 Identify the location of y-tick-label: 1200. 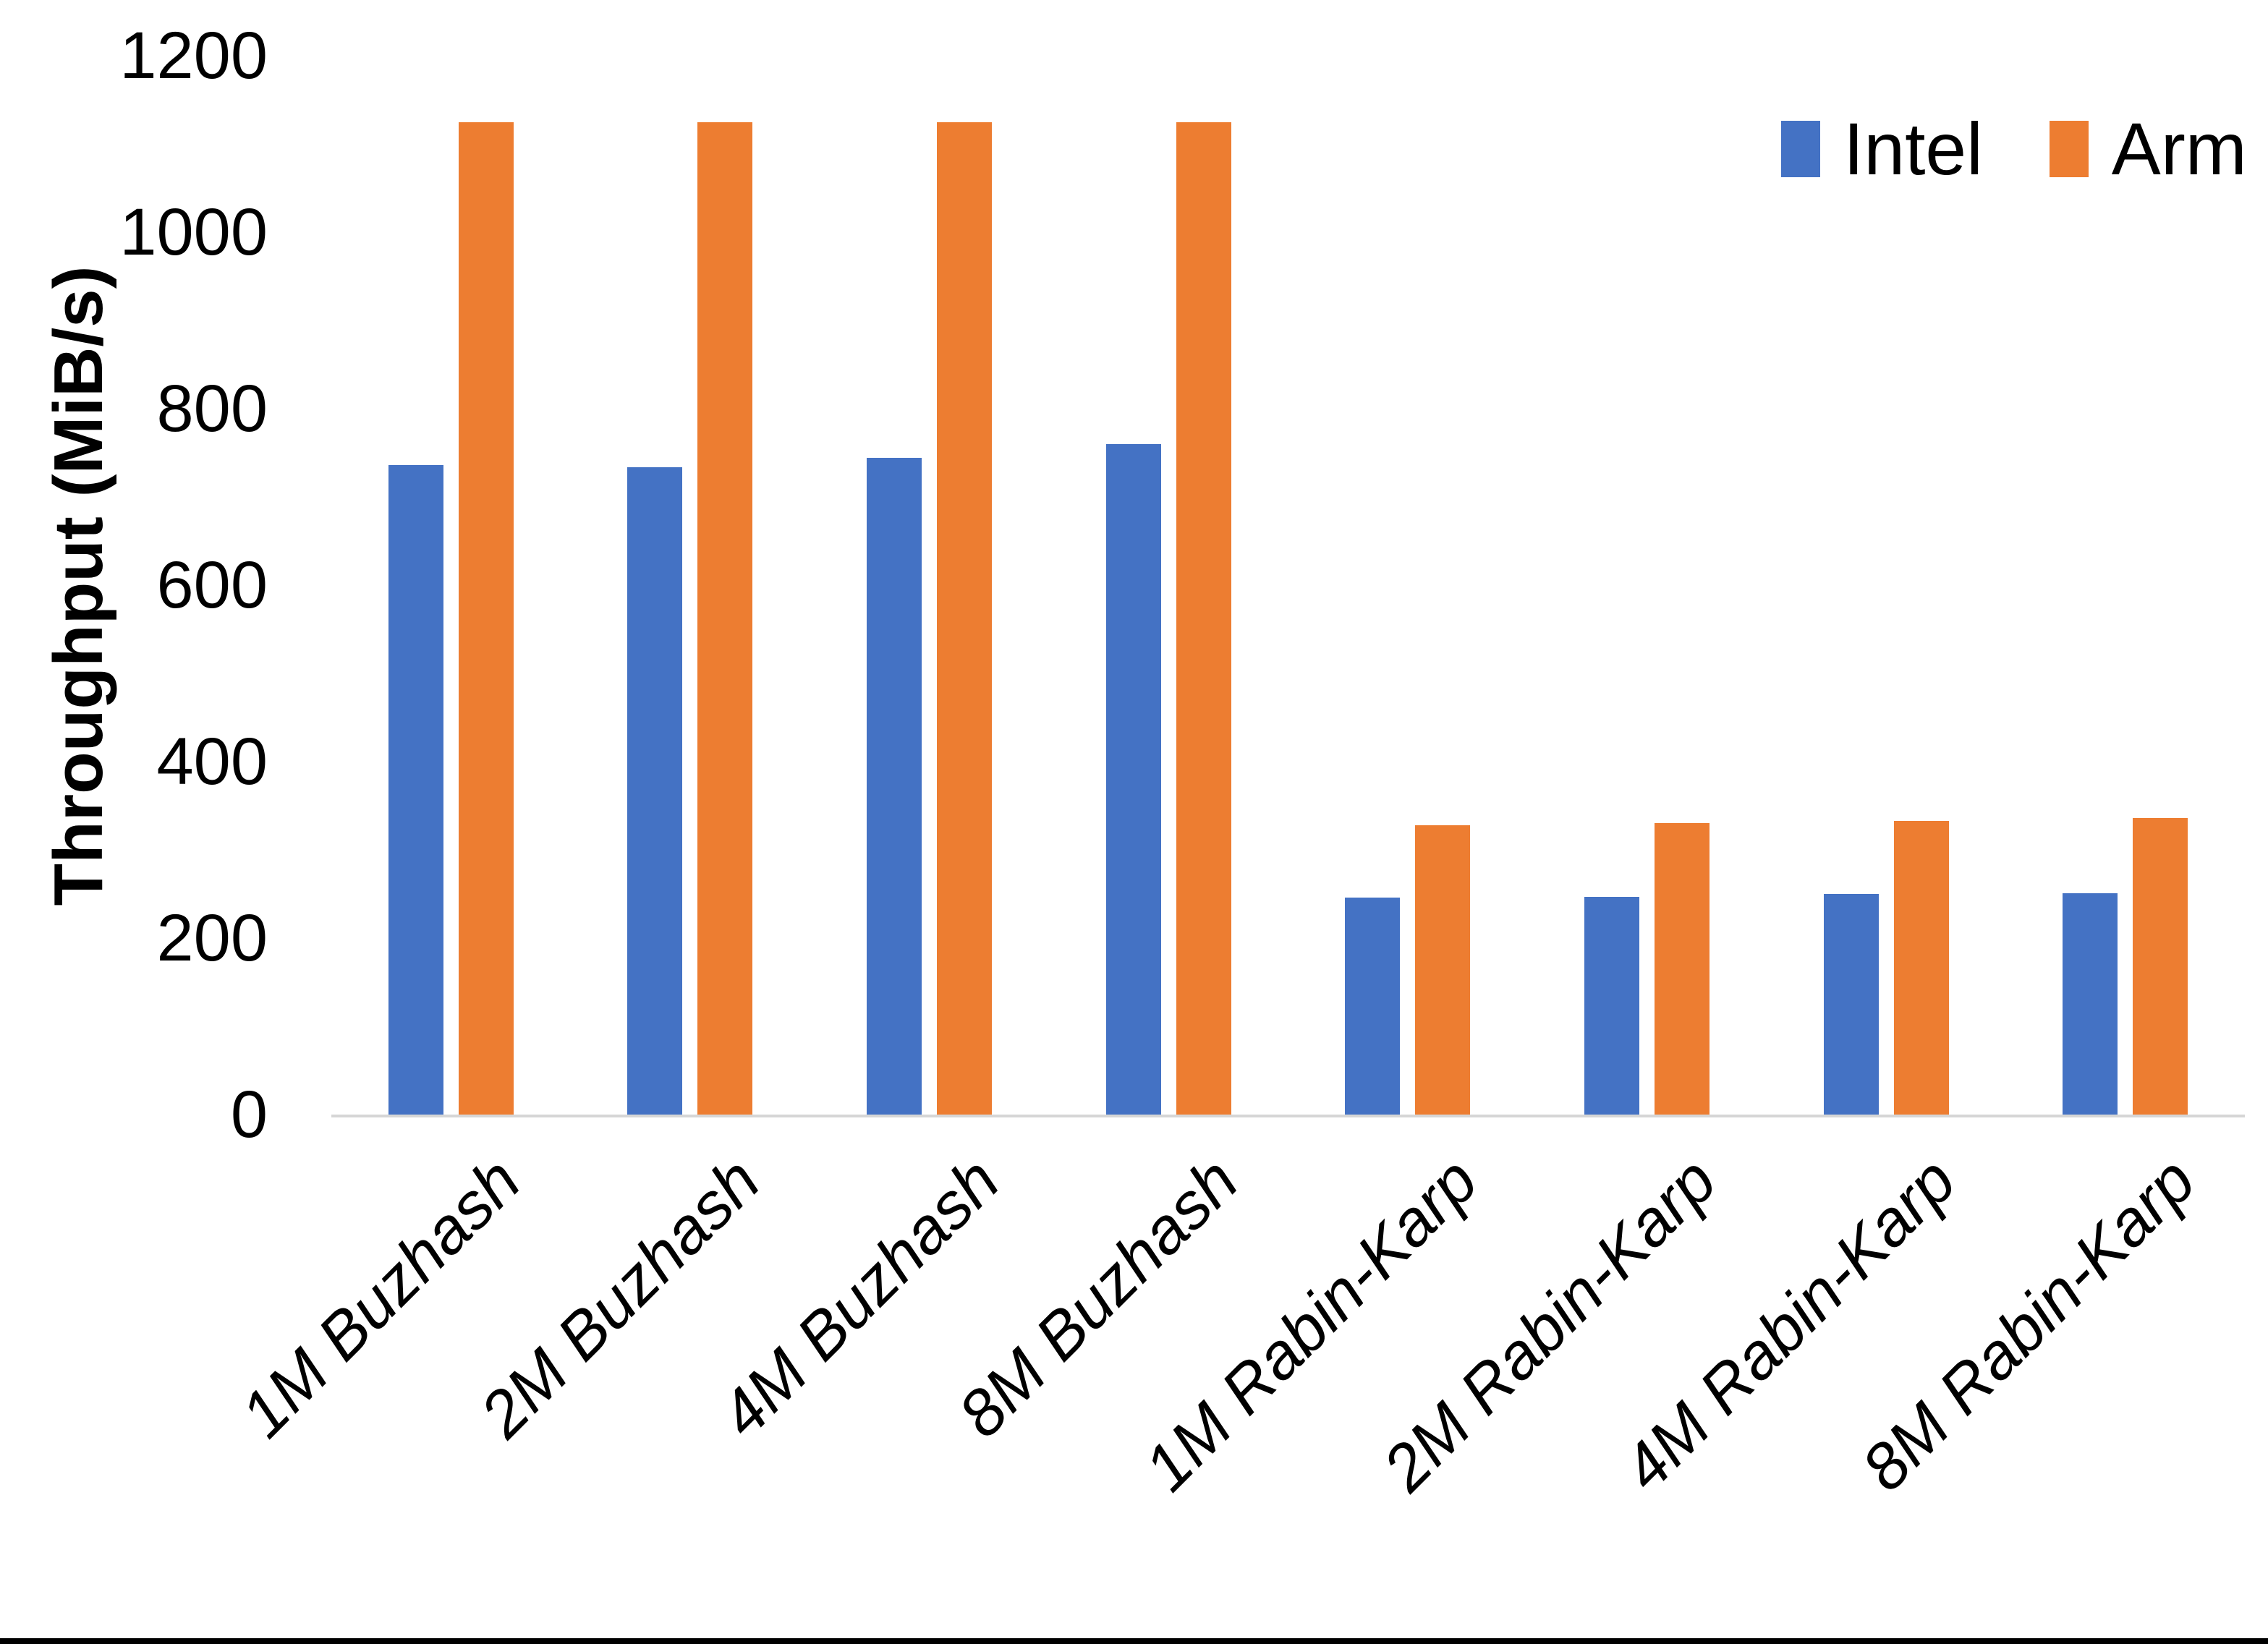
(194, 56).